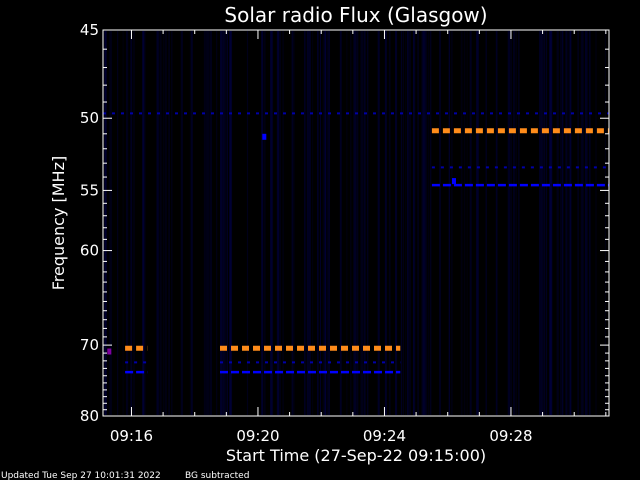 The height and width of the screenshot is (480, 640). I want to click on x-tick-label: 09:24, so click(384, 436).